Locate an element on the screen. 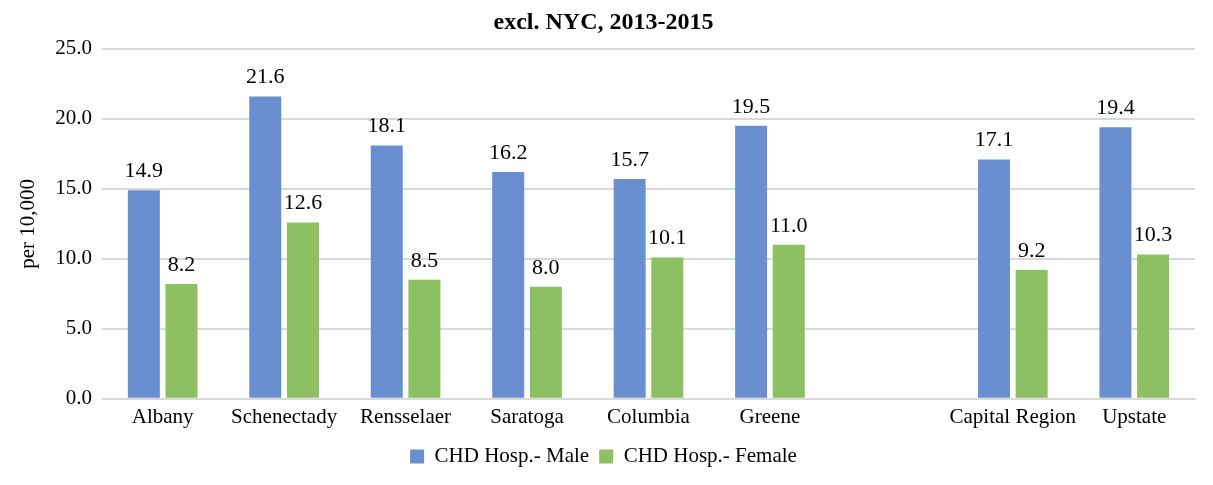  data-label: 10.1 is located at coordinates (667, 237).